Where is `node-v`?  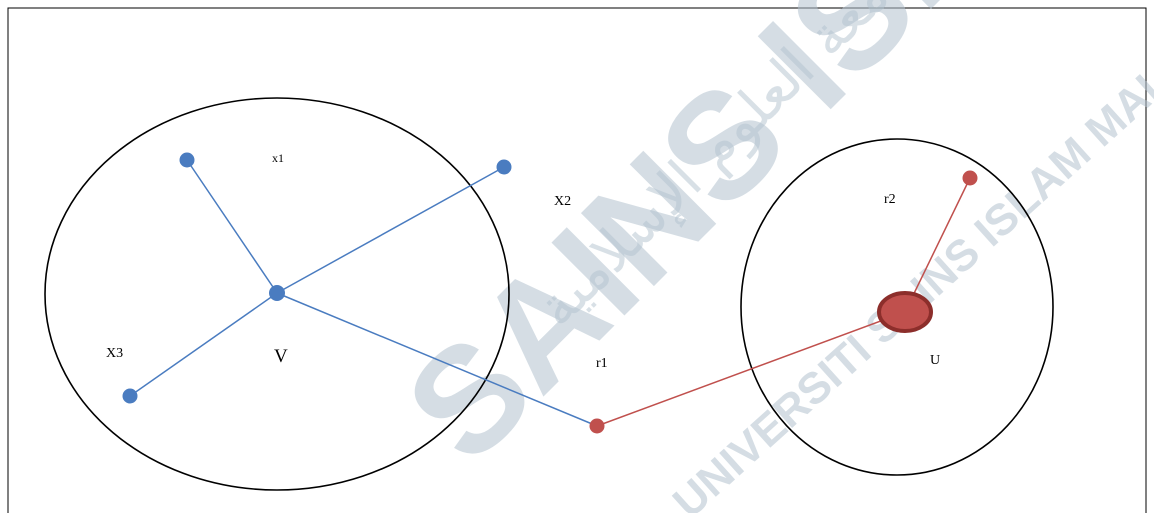 node-v is located at coordinates (277, 293).